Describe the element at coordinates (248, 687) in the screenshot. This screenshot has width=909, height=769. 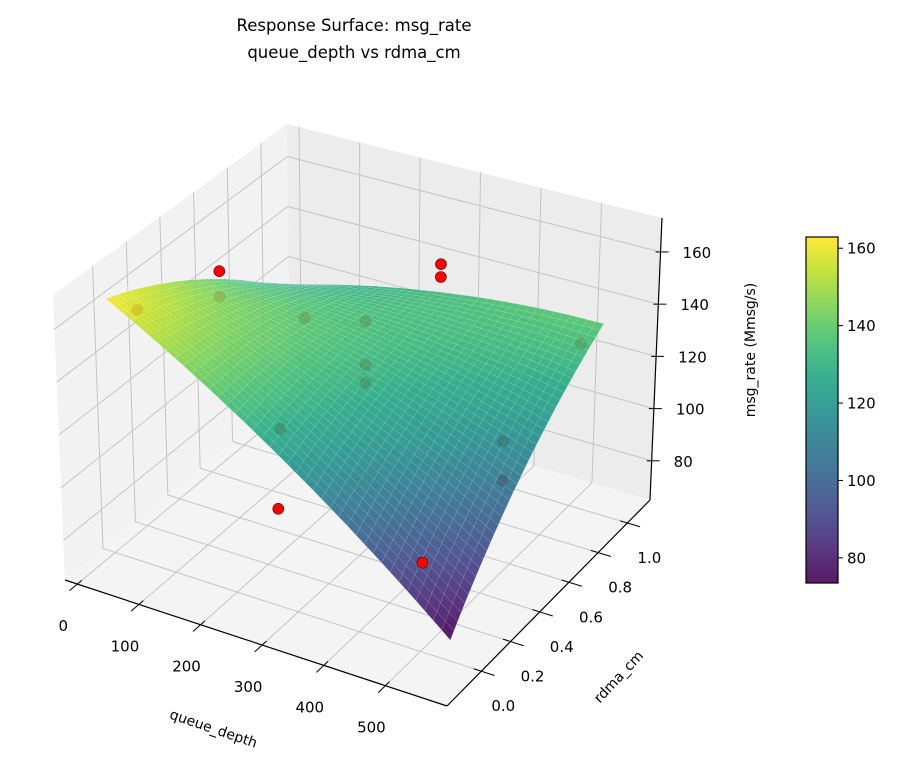
I see `x-tick-label: 300` at that location.